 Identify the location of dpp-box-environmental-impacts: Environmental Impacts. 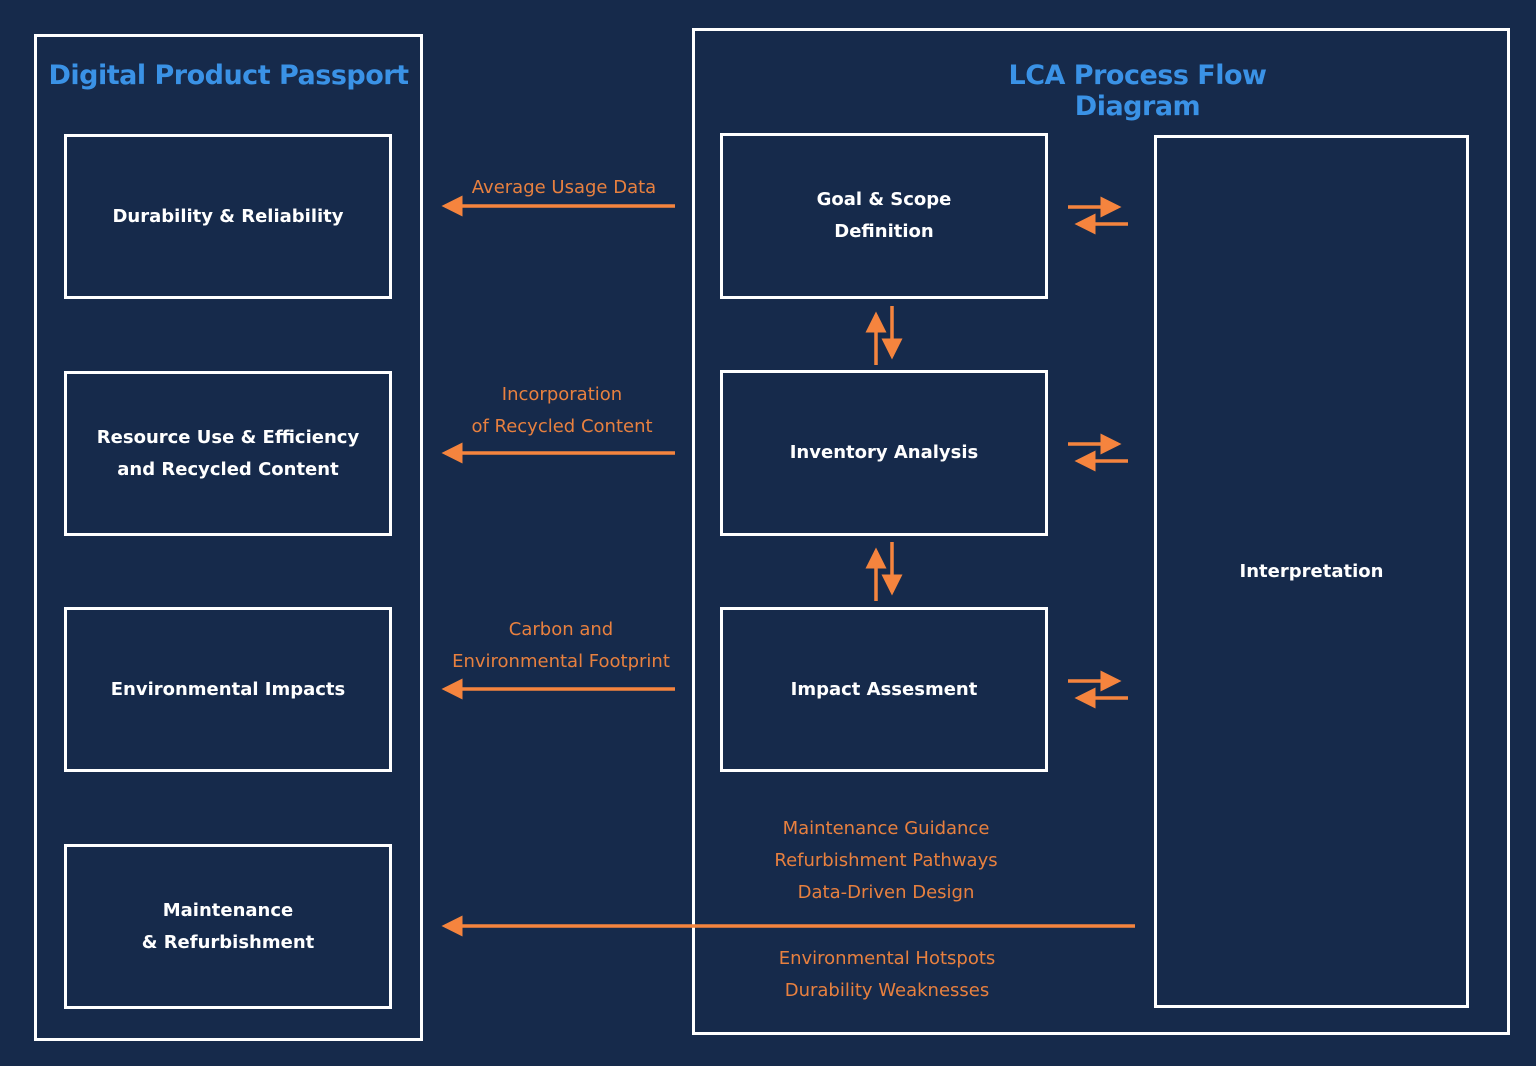
(228, 689).